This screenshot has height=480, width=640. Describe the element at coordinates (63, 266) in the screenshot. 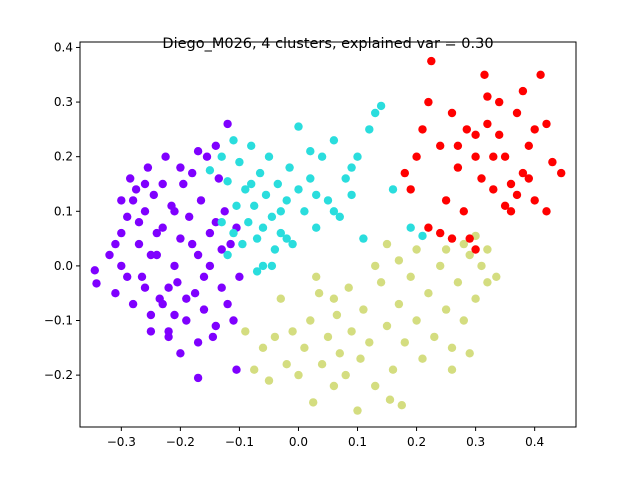

I see `y-tick-label: 0.0` at that location.